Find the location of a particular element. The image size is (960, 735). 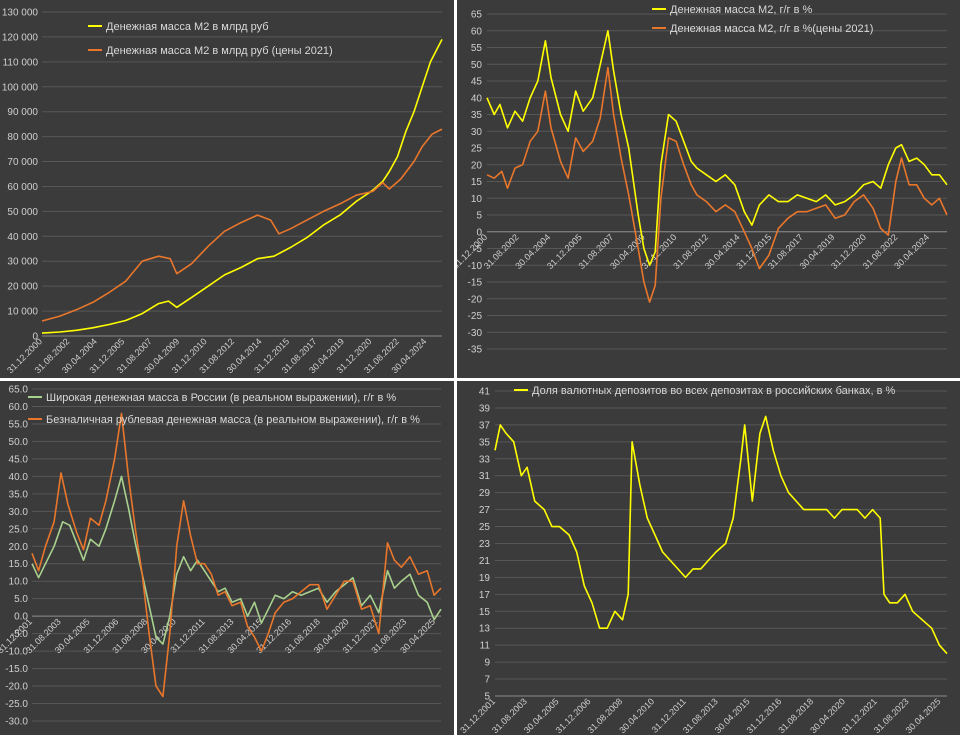

y-tick-label: 17 is located at coordinates (485, 595).